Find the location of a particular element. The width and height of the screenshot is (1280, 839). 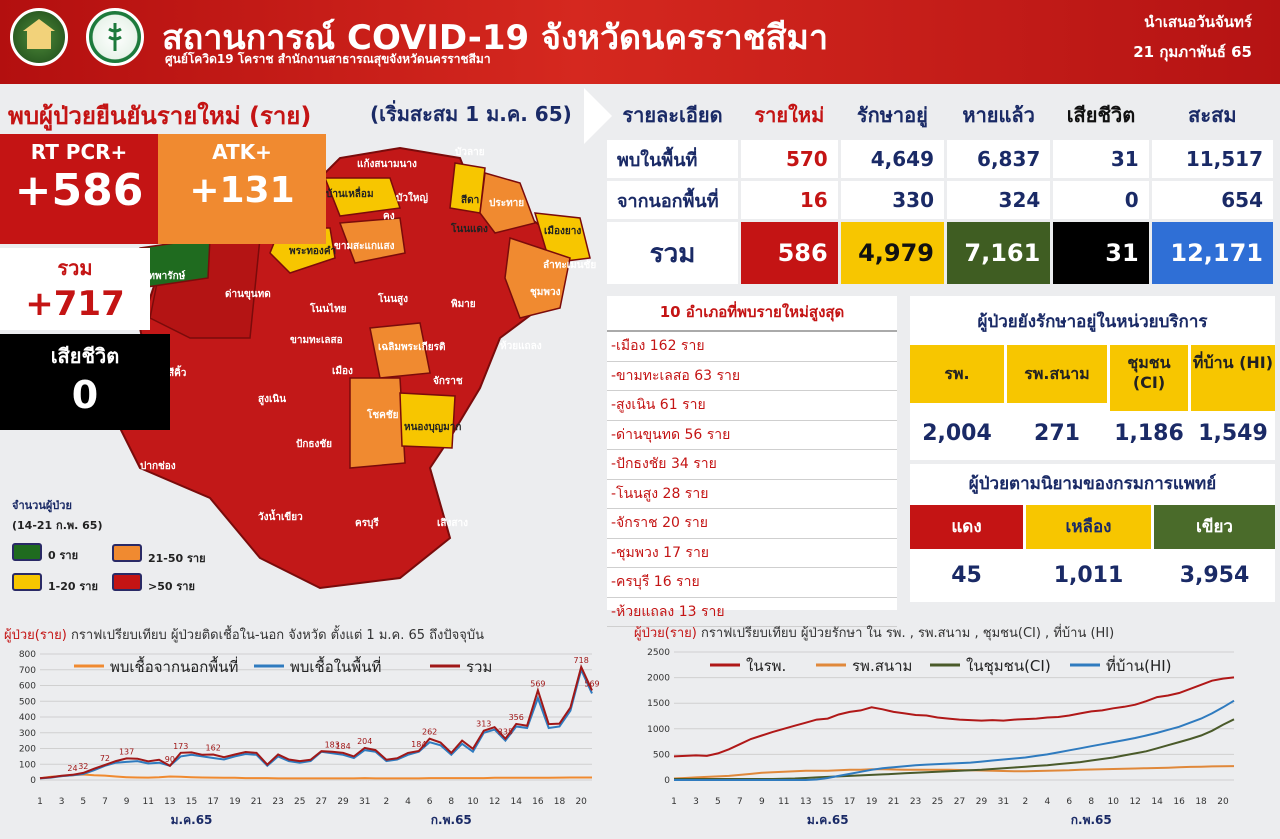

district-label: พิมาย is located at coordinates (463, 304).